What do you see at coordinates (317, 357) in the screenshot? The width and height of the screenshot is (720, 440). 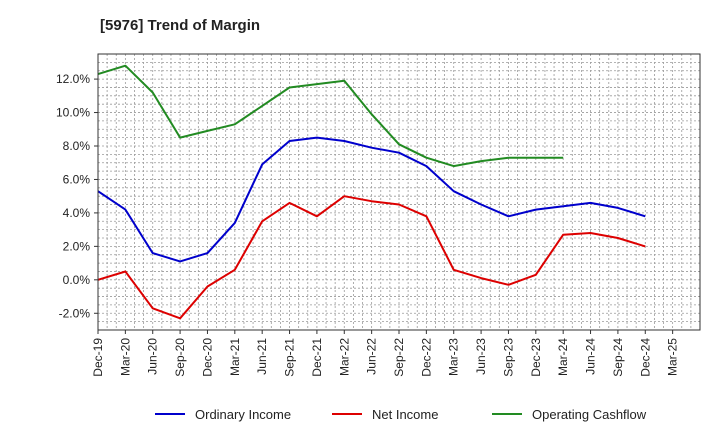 I see `x-tick-label: Dec-21` at bounding box center [317, 357].